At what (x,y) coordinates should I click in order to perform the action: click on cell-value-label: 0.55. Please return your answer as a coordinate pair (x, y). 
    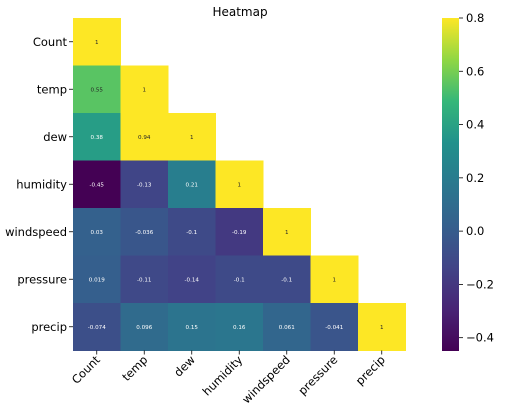
    Looking at the image, I should click on (97, 90).